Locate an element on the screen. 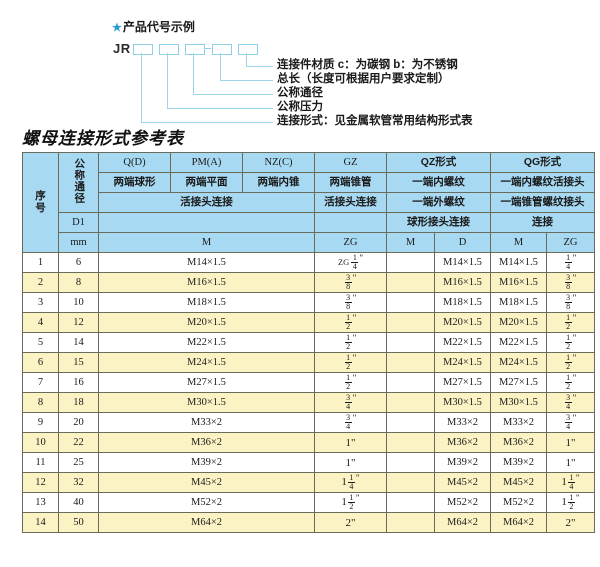 This screenshot has height=567, width=600. cell-nominal-bore: 12 is located at coordinates (78, 322).